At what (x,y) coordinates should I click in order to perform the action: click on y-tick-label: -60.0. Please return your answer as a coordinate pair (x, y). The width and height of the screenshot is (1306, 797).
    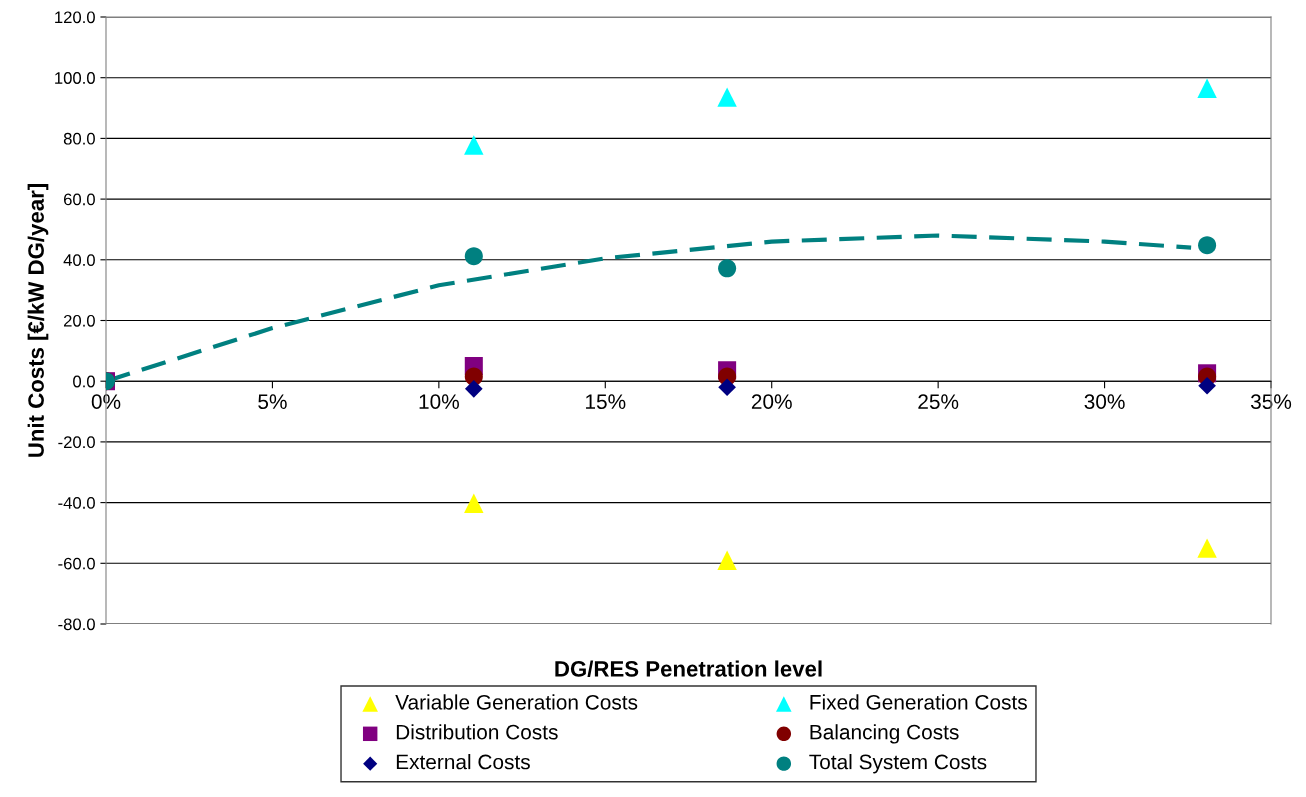
    Looking at the image, I should click on (76, 563).